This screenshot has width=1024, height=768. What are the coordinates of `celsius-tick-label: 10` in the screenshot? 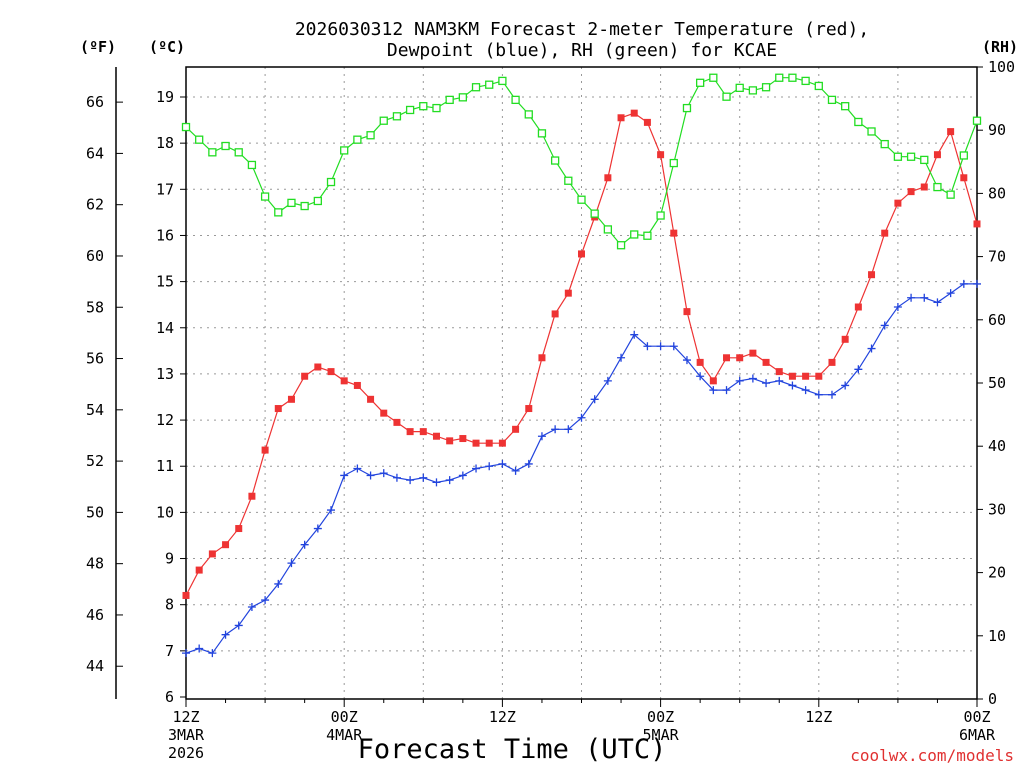 It's located at (165, 512).